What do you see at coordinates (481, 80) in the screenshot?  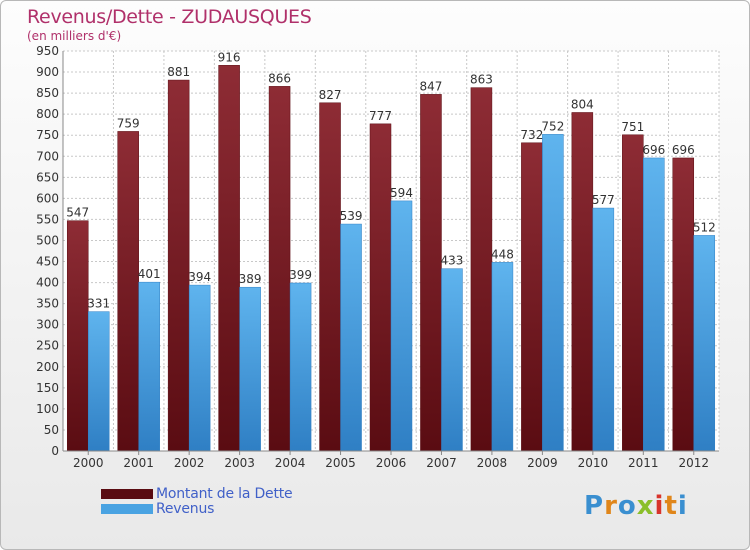 I see `data-label-debt: 863` at bounding box center [481, 80].